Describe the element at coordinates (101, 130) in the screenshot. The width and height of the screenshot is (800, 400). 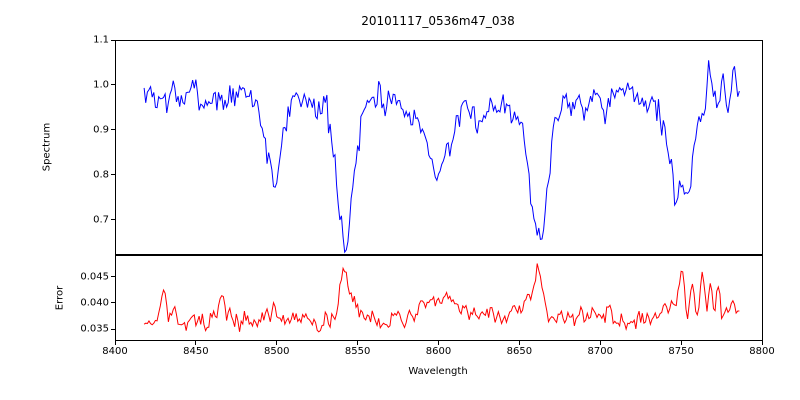
I see `y-tick-label: 0.9` at that location.